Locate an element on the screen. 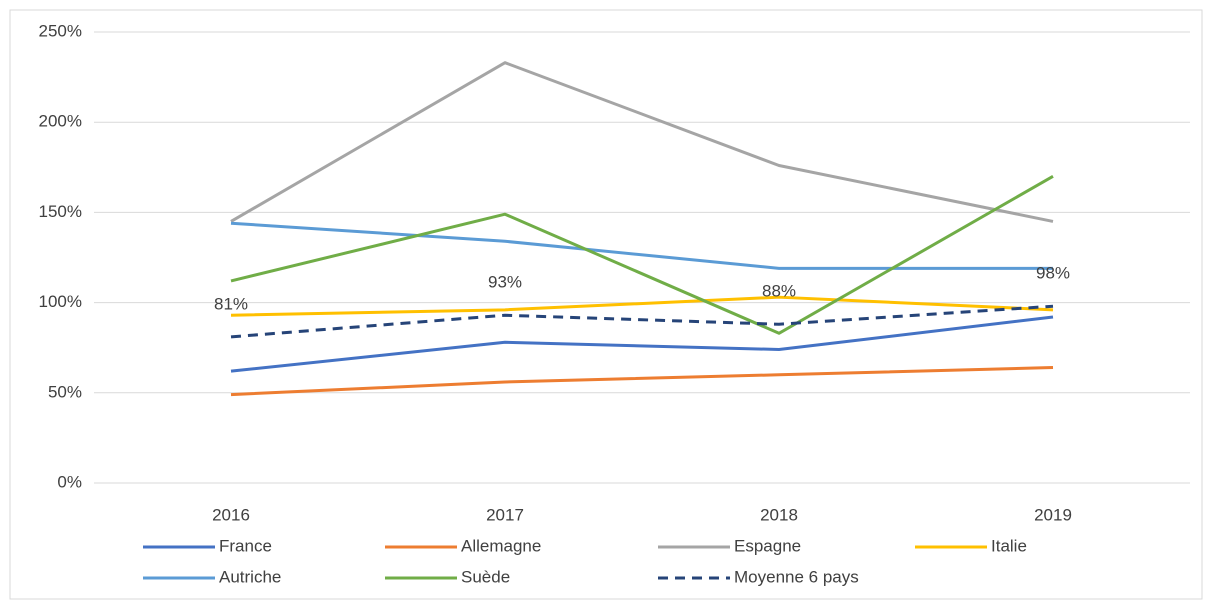 Image resolution: width=1206 pixels, height=606 pixels. legend-label: Autriche is located at coordinates (250, 576).